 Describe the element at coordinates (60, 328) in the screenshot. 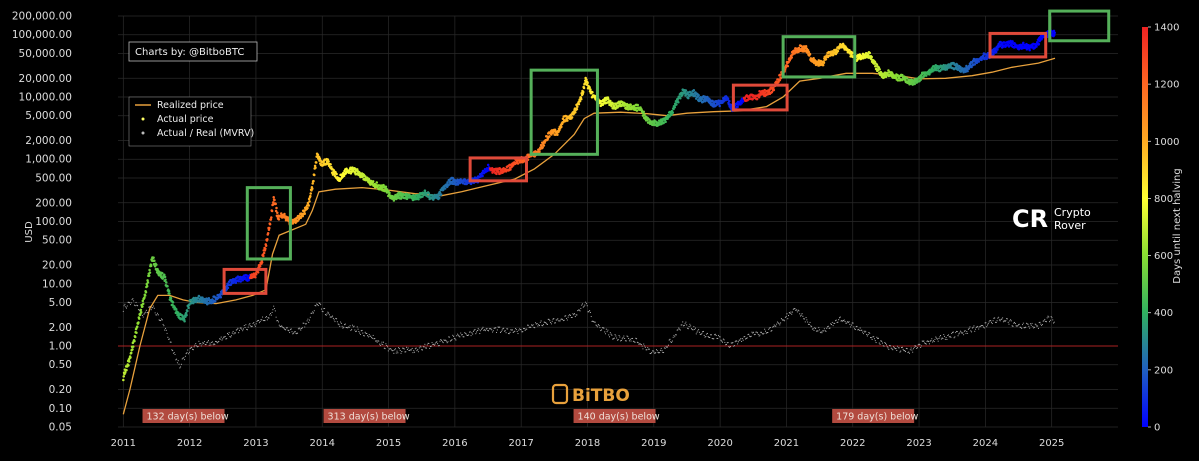

I see `y-tick-label: 2.00` at that location.